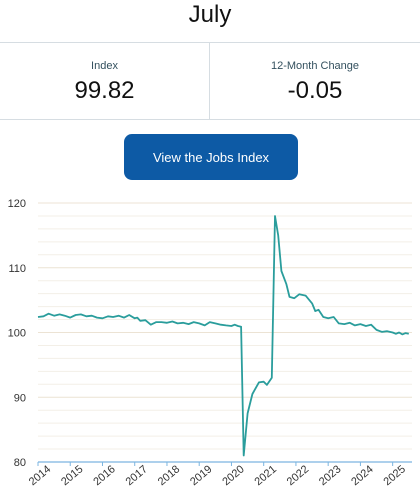 Image resolution: width=420 pixels, height=497 pixels. What do you see at coordinates (201, 475) in the screenshot?
I see `x-tick-label: 2019` at bounding box center [201, 475].